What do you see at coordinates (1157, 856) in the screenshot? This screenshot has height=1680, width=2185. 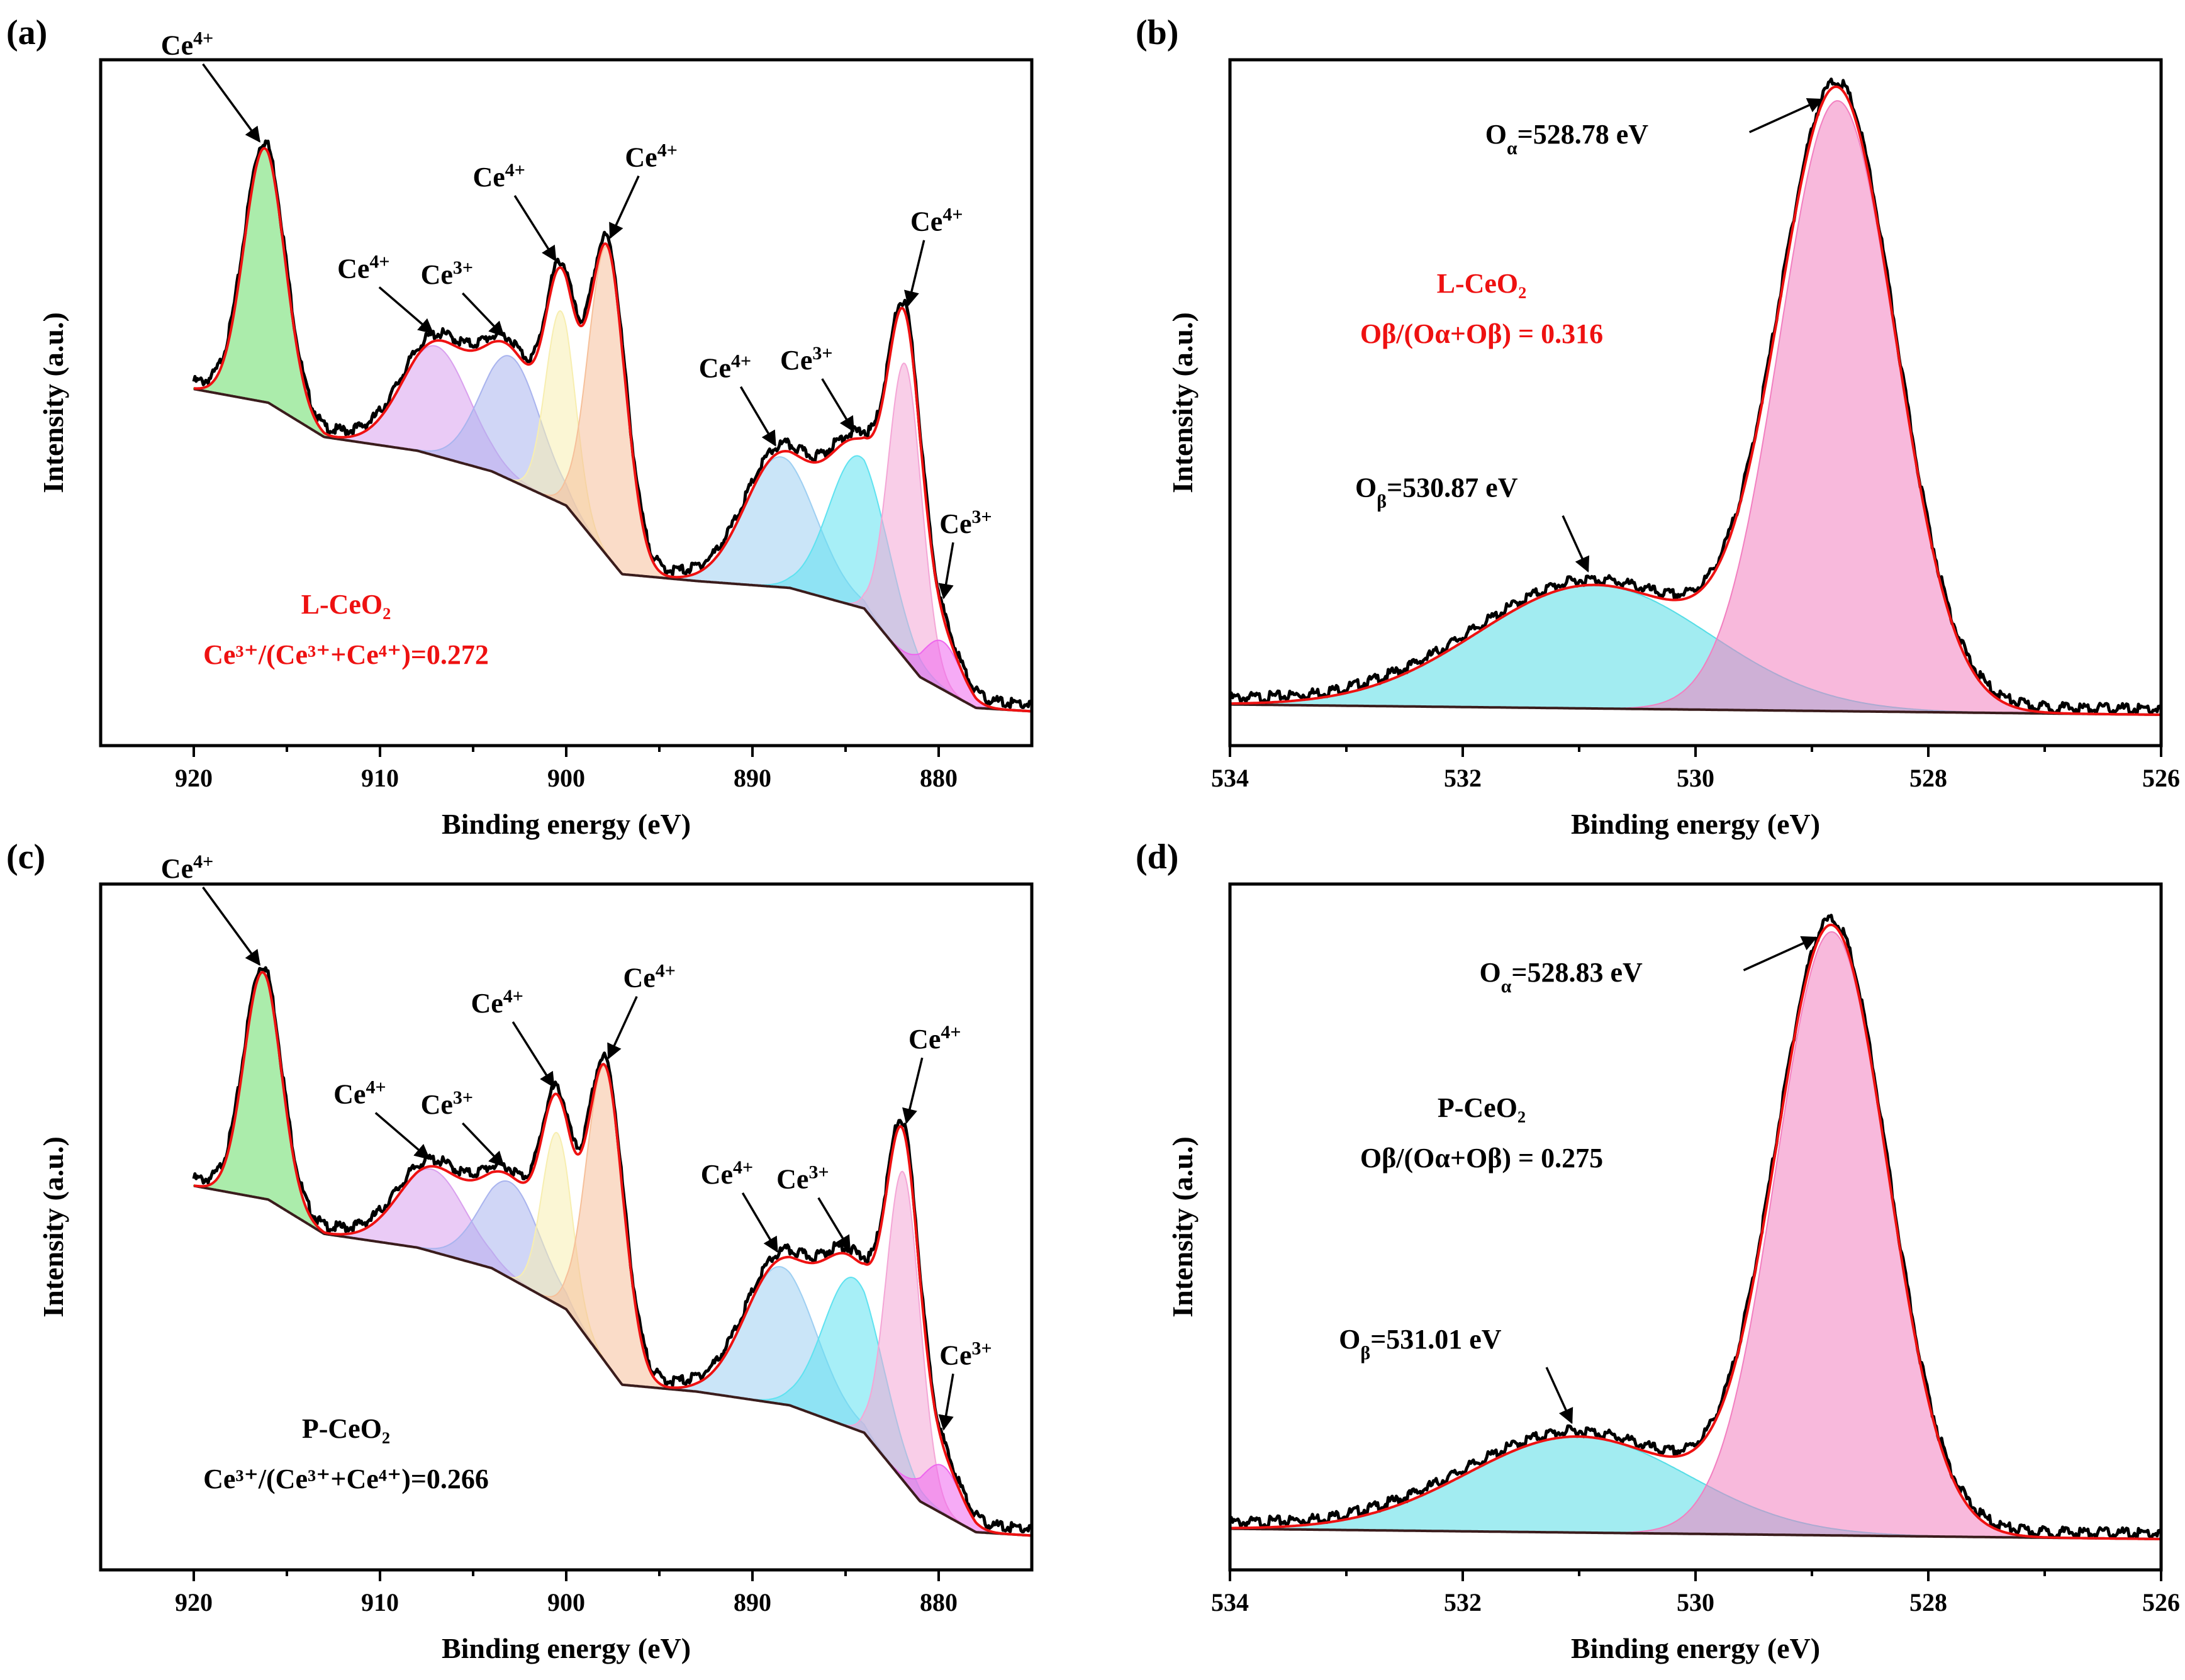 I see `panel-label: (d)` at bounding box center [1157, 856].